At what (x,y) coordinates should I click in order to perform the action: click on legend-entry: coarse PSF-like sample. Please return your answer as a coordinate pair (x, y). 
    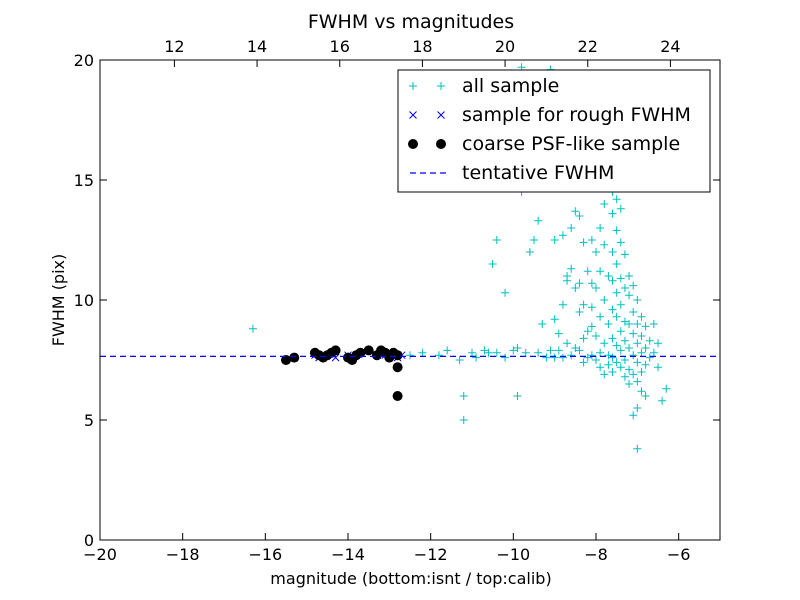
    Looking at the image, I should click on (544, 144).